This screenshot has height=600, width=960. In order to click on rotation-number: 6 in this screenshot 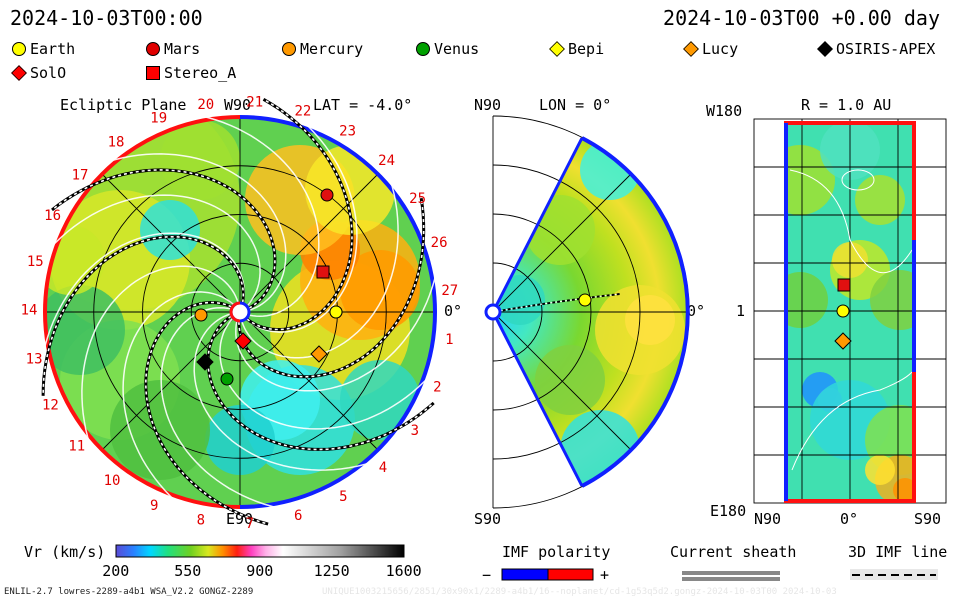, I will do `click(298, 516)`.